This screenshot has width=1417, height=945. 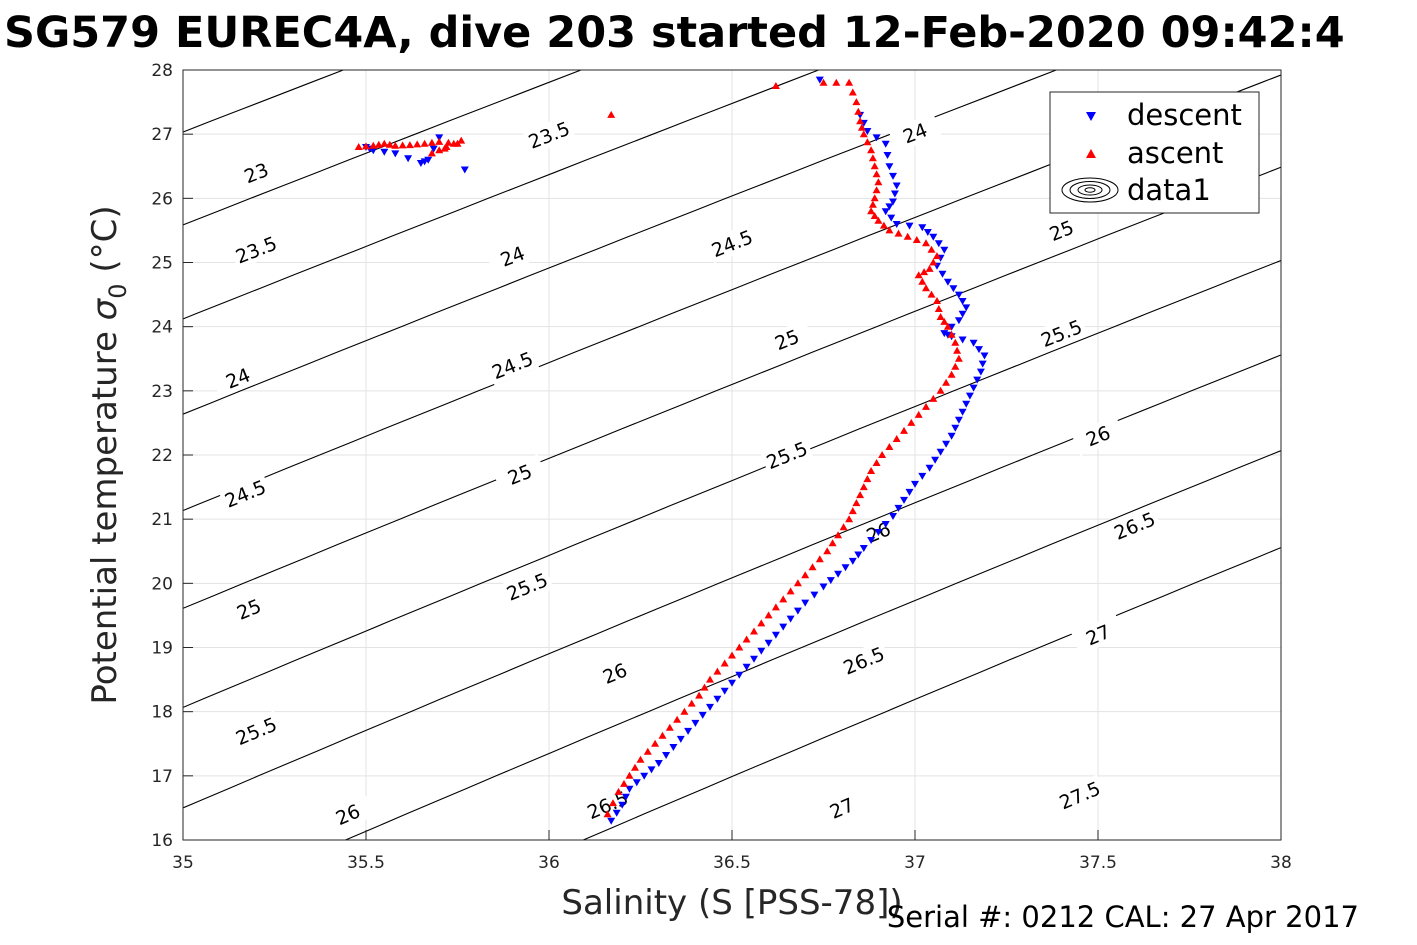 What do you see at coordinates (915, 863) in the screenshot?
I see `x-tick-label: 37` at bounding box center [915, 863].